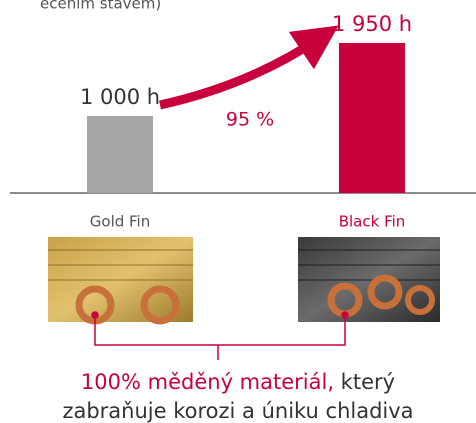 The image size is (476, 423). What do you see at coordinates (120, 222) in the screenshot?
I see `category-label: Gold Fin` at bounding box center [120, 222].